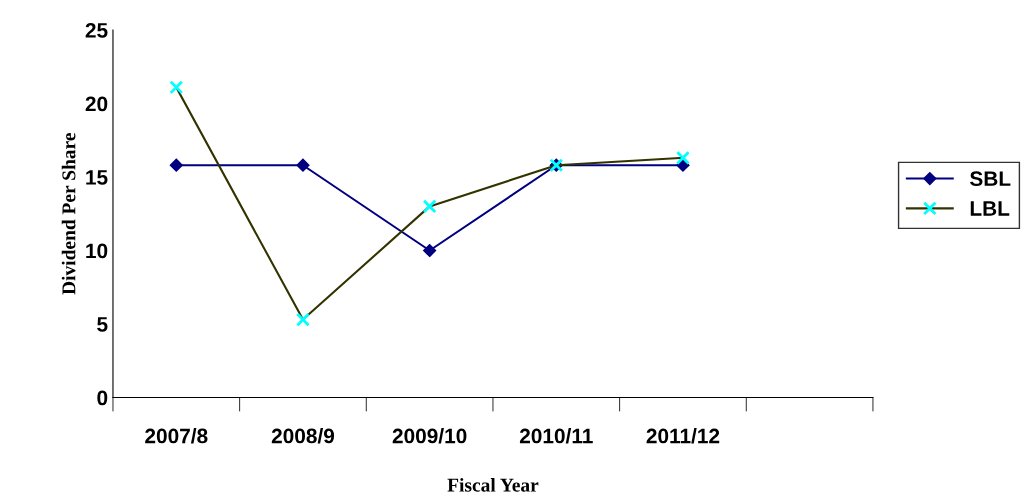 The width and height of the screenshot is (1027, 500). I want to click on x-tick-label: 2010/11, so click(556, 436).